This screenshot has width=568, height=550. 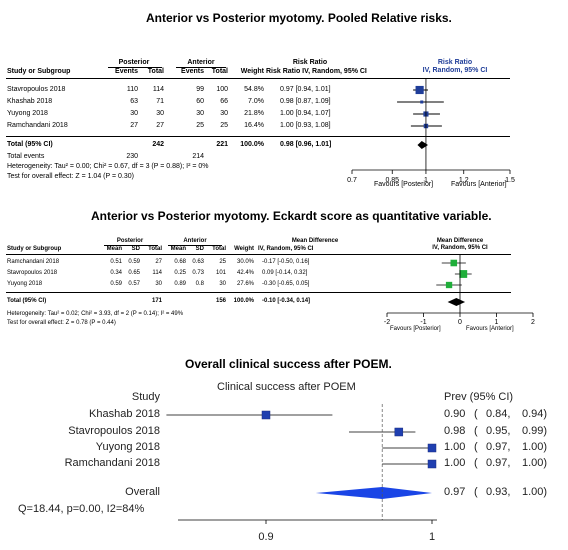 What do you see at coordinates (157, 273) in the screenshot?
I see `c2-cell-total1: 114` at bounding box center [157, 273].